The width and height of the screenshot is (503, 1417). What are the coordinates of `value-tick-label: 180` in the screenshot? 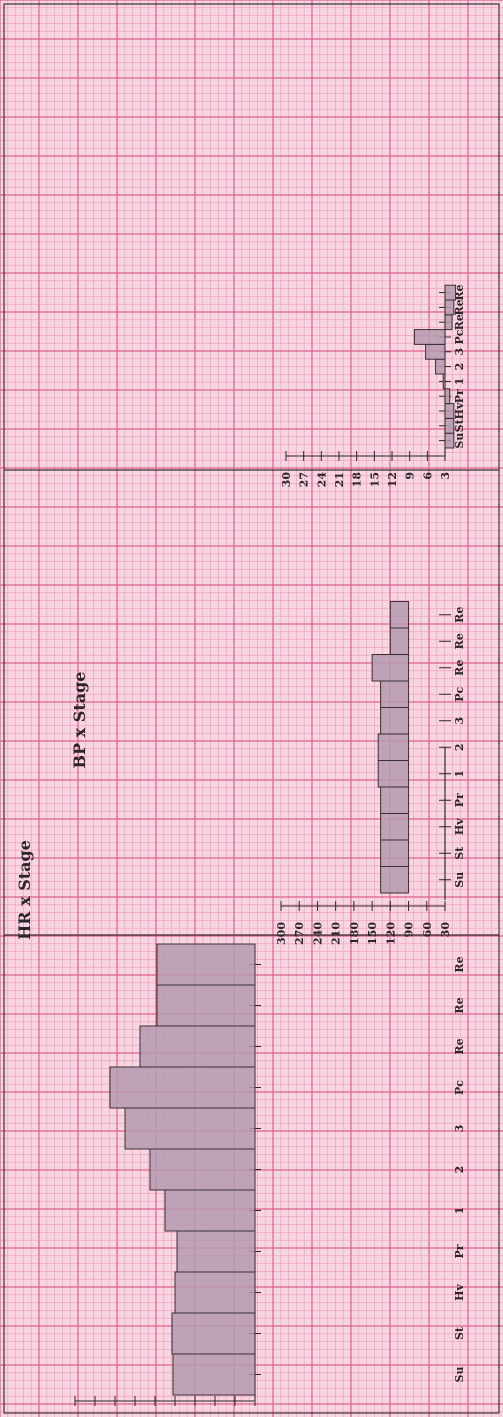 It's located at (354, 933).